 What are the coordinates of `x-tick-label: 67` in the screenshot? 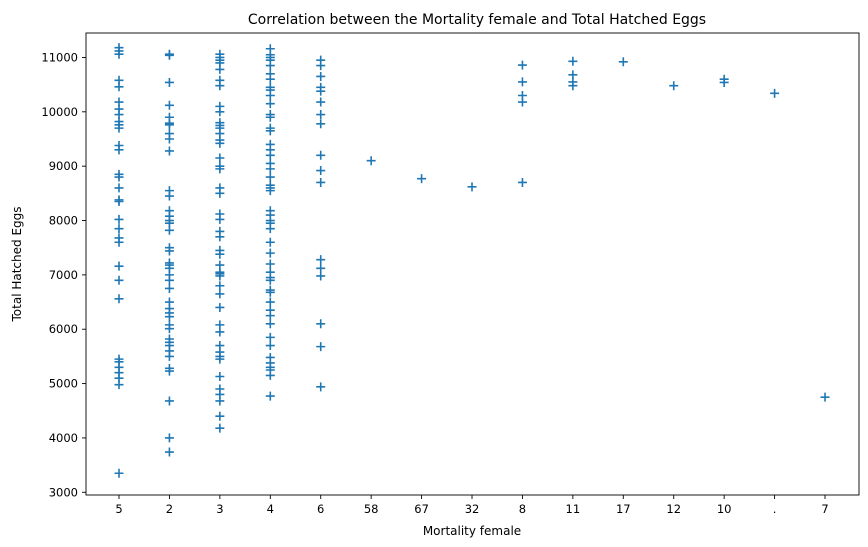 It's located at (421, 509).